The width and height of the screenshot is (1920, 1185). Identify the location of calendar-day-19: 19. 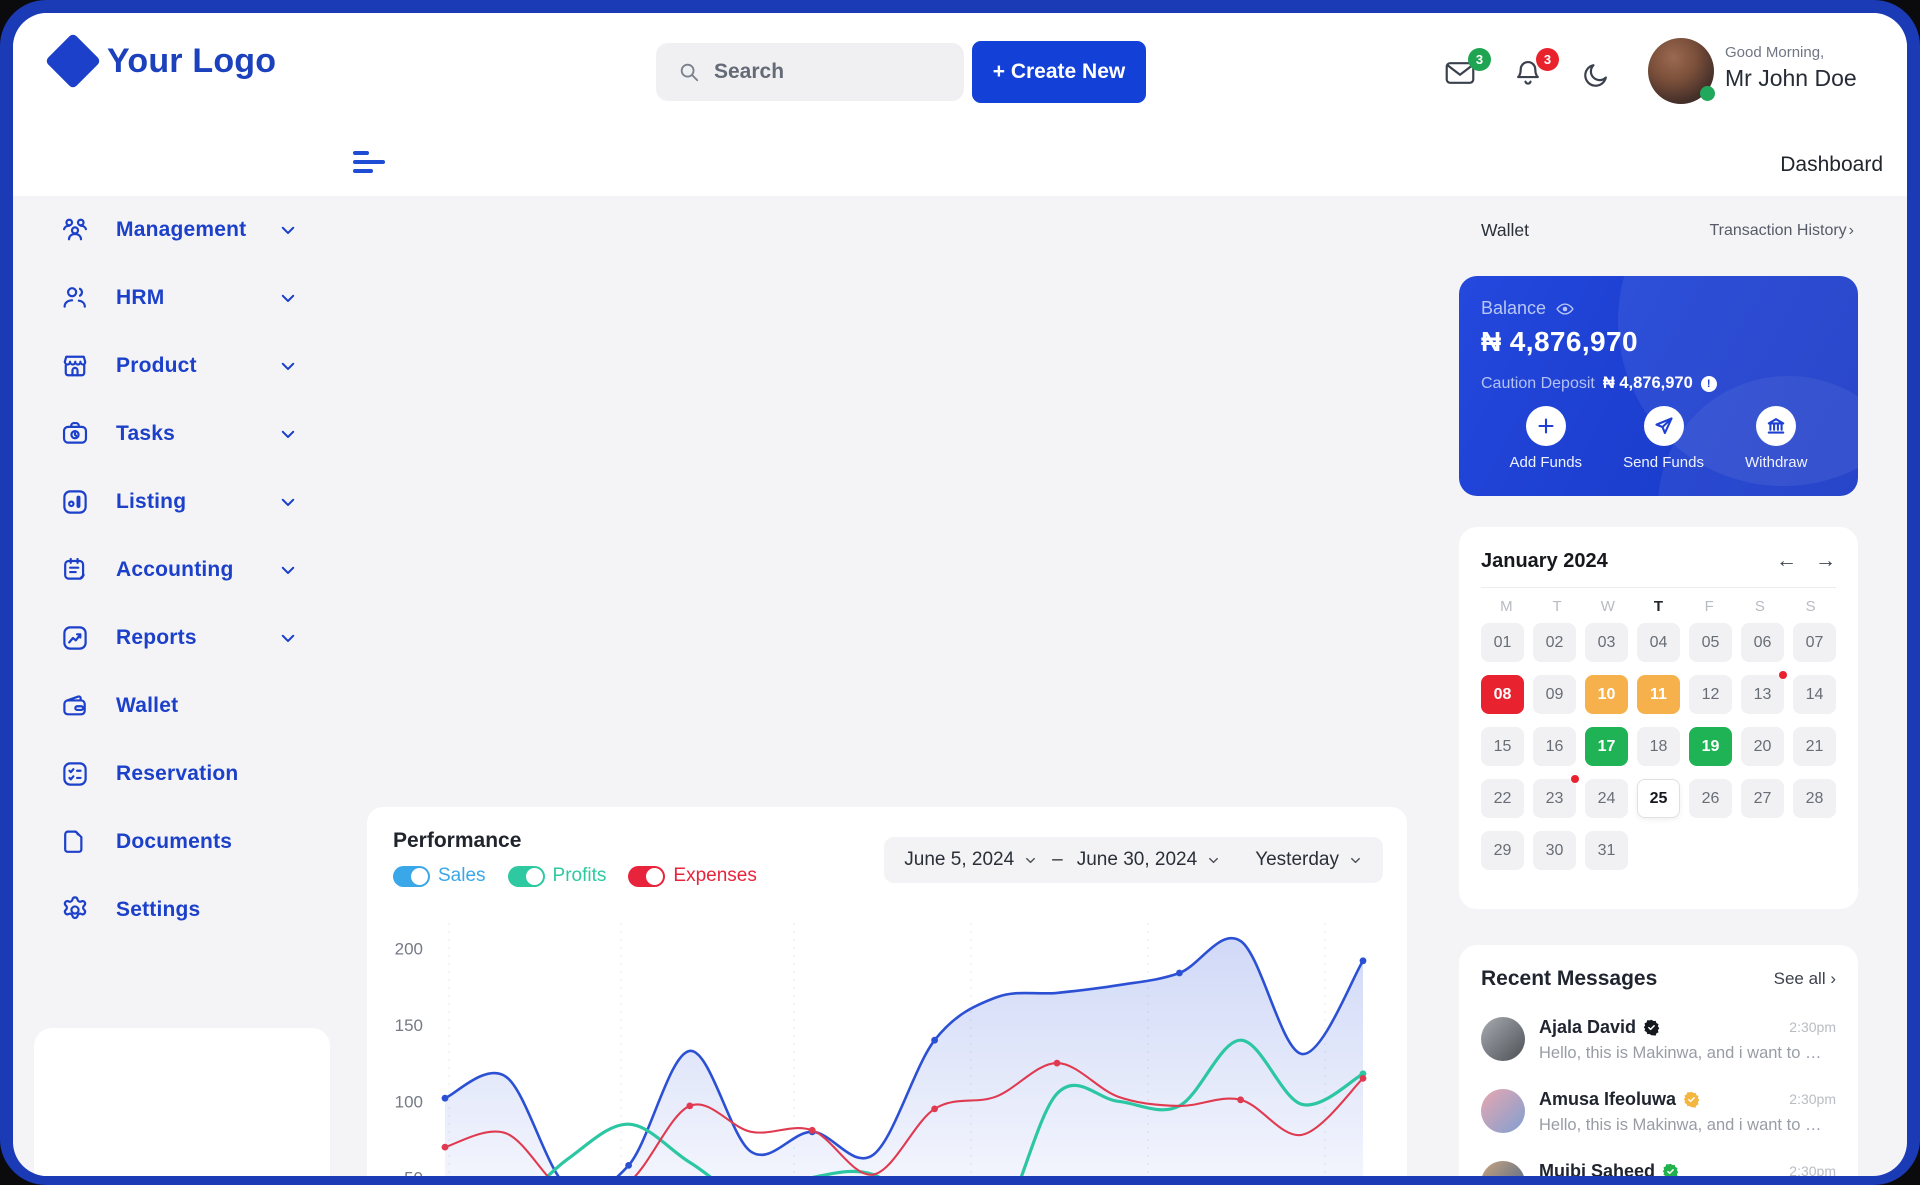
(1710, 746).